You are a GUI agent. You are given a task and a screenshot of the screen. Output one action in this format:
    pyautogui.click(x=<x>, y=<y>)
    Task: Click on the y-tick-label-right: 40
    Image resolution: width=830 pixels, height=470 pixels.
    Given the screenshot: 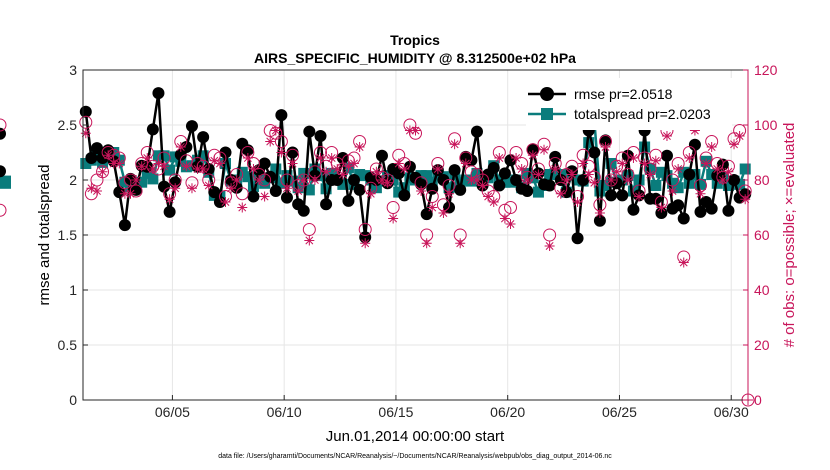 What is the action you would take?
    pyautogui.click(x=762, y=290)
    